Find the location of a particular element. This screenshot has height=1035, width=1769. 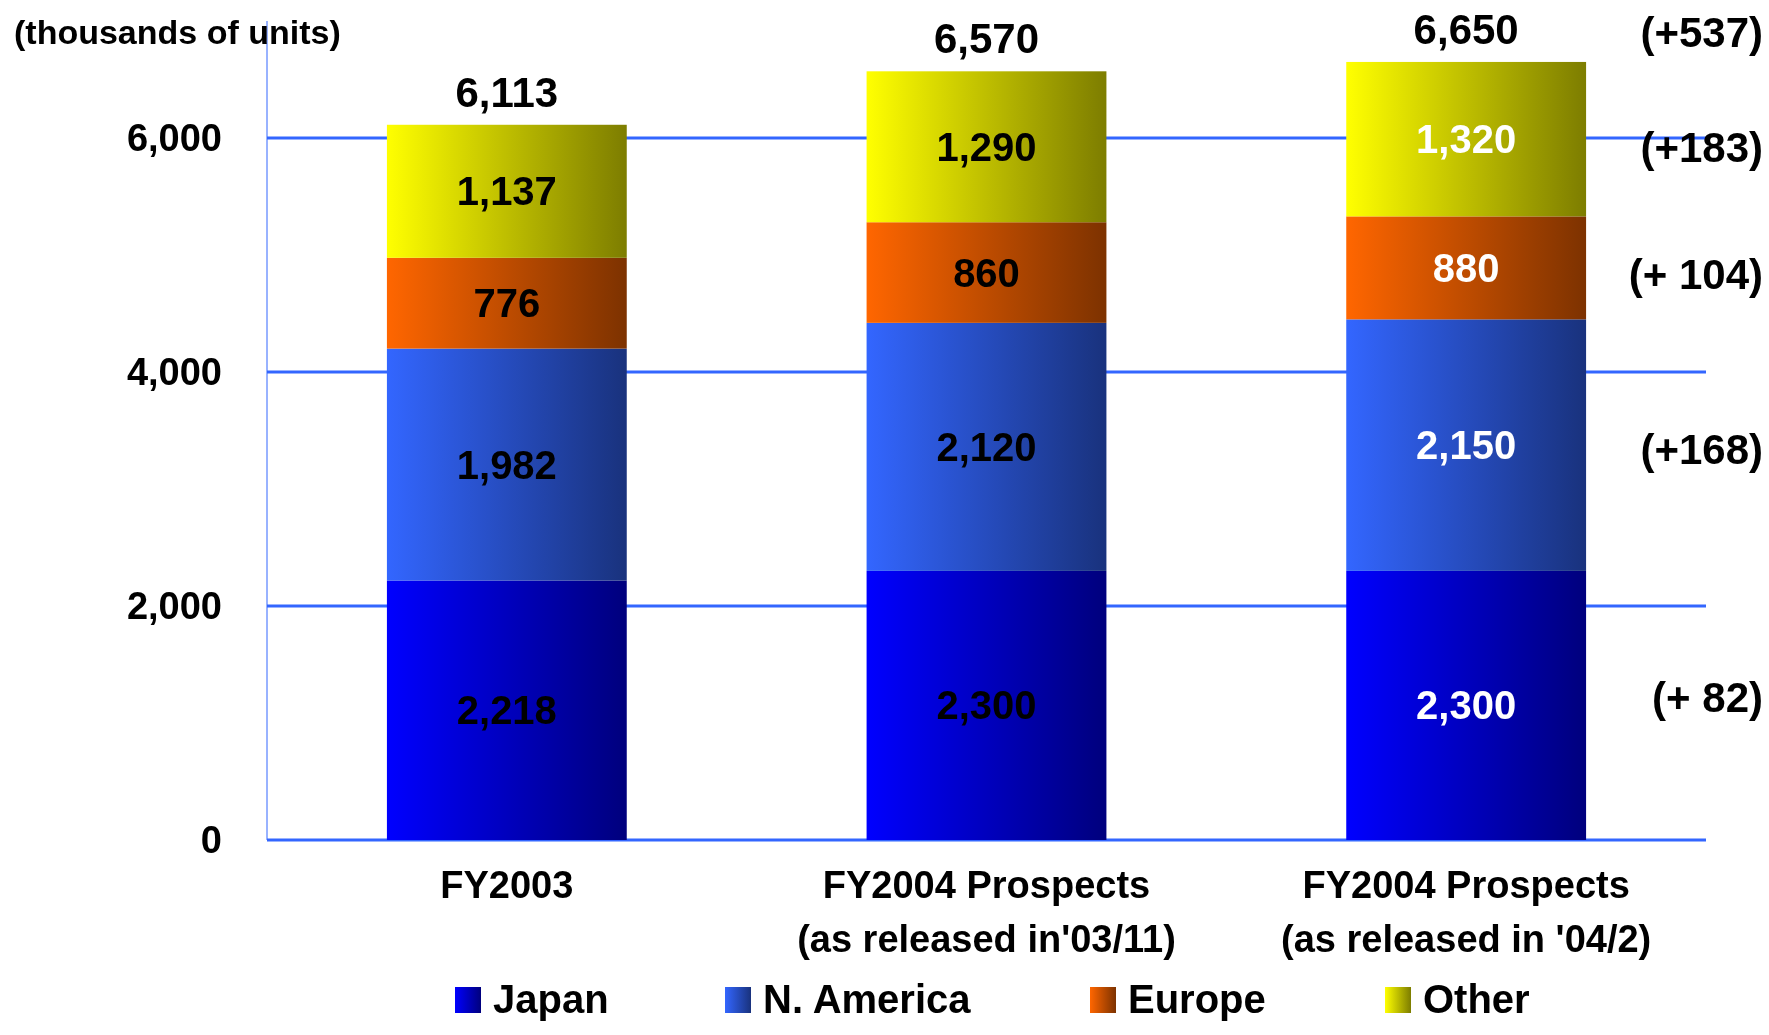

data-label: 2,150 is located at coordinates (1466, 445).